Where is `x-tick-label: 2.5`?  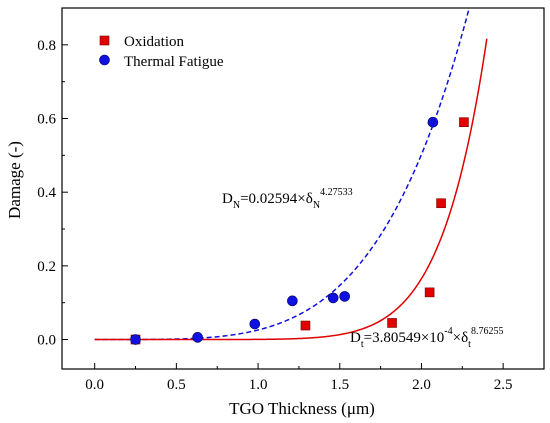 x-tick-label: 2.5 is located at coordinates (503, 385).